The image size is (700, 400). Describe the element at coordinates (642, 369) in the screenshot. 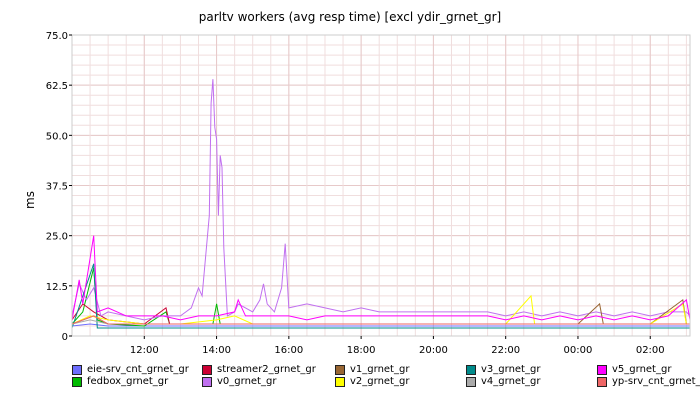

I see `legend-label: v5_grnet_gr` at that location.